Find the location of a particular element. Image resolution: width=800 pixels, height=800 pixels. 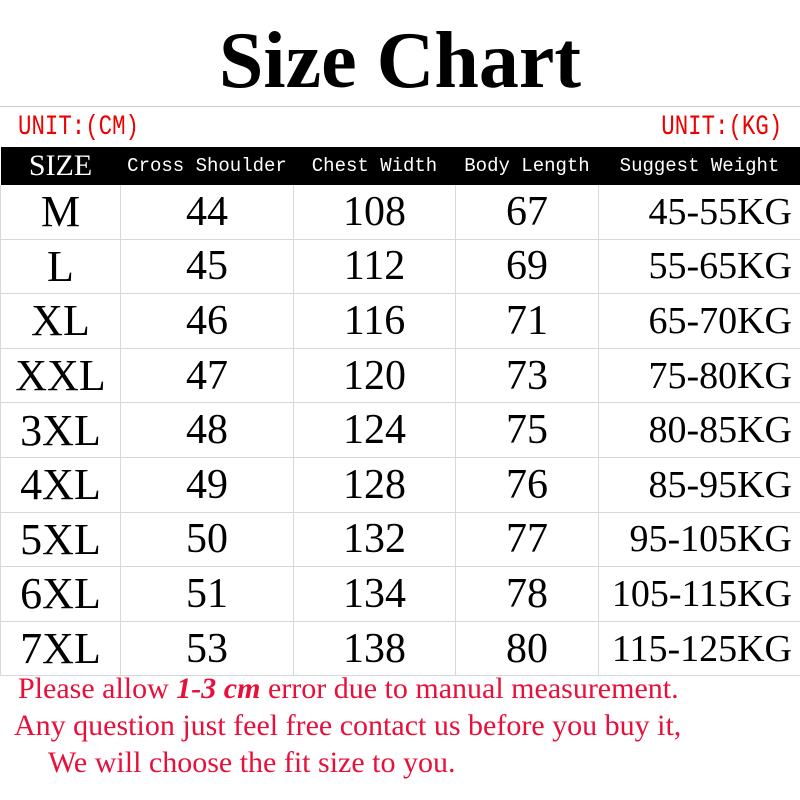

note-bold: 1-3 cm is located at coordinates (218, 688).